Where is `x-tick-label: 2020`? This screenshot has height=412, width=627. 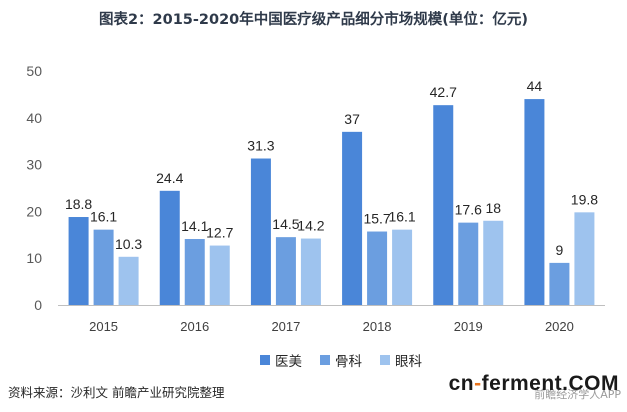
x-tick-label: 2020 is located at coordinates (559, 326).